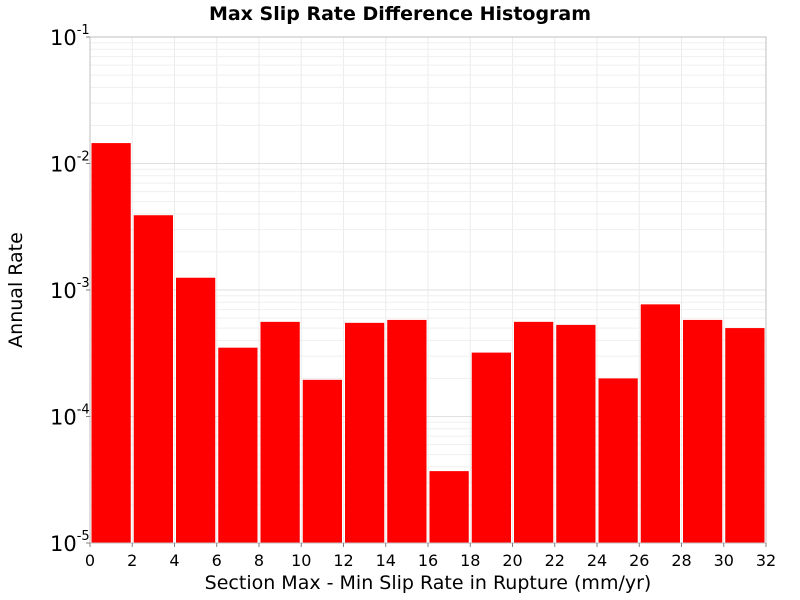 The width and height of the screenshot is (800, 600). Describe the element at coordinates (428, 560) in the screenshot. I see `x-tick-label: 16` at that location.